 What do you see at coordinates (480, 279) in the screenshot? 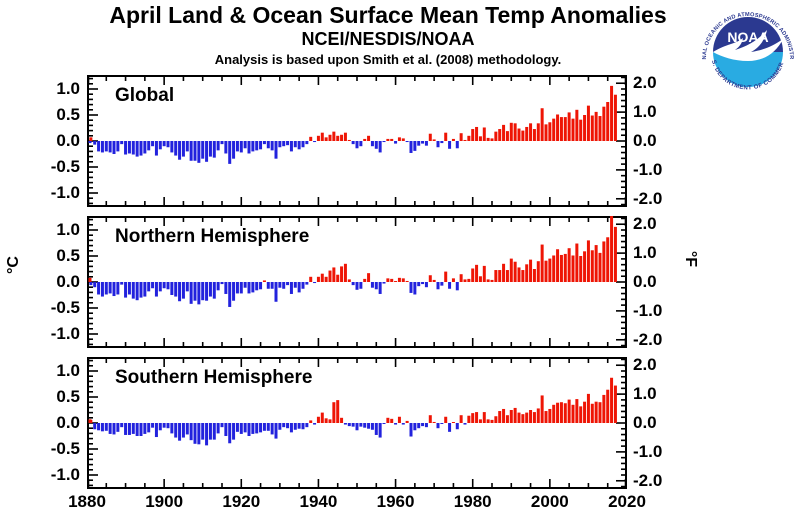
I see `bar-1982` at bounding box center [480, 279].